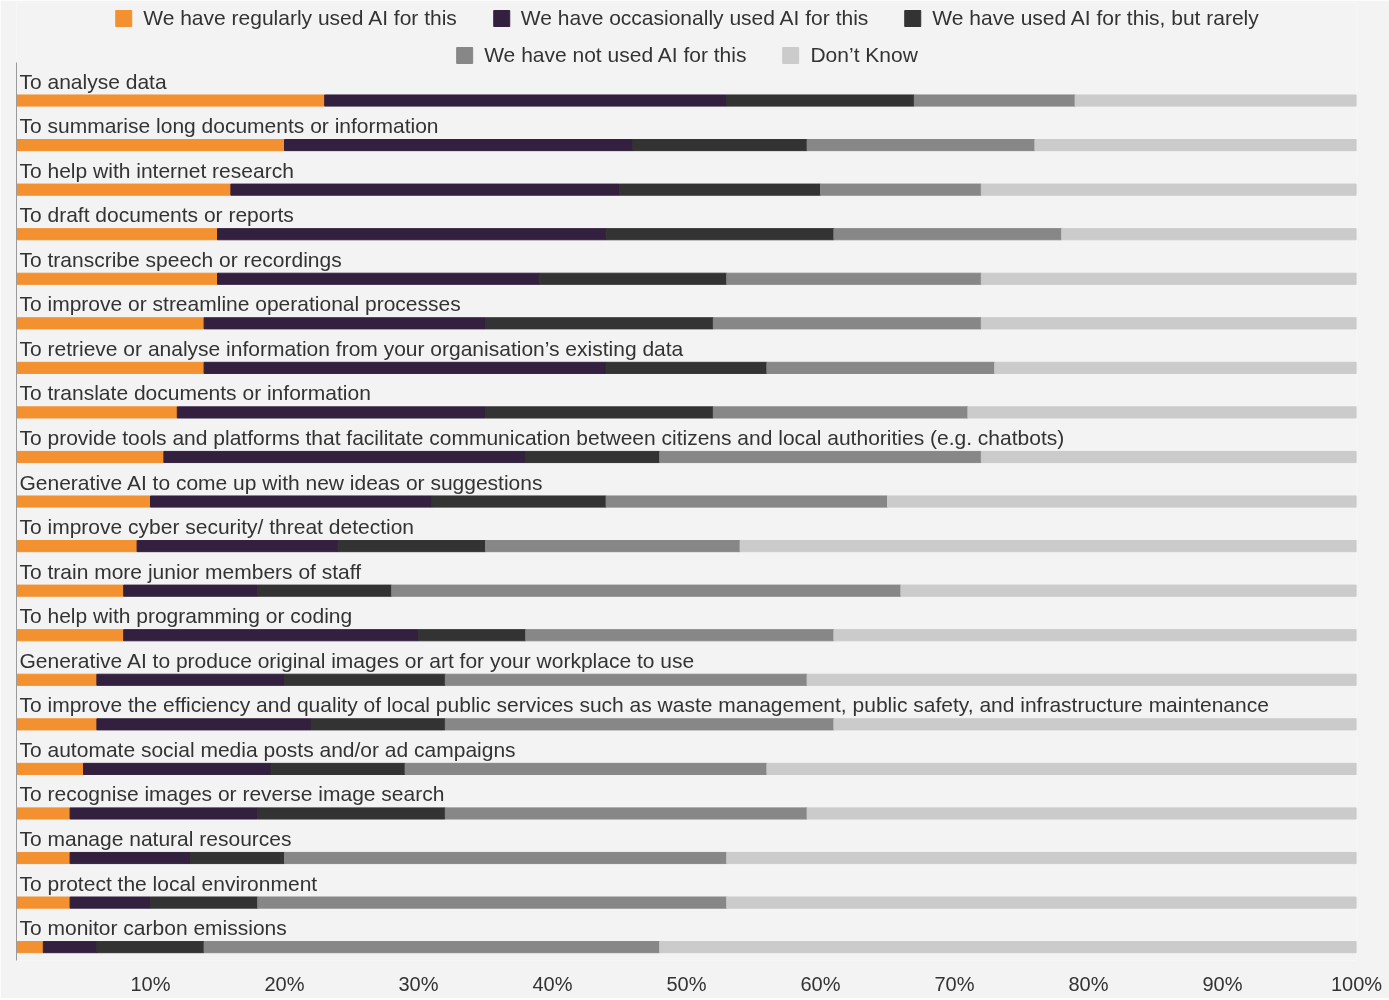 This screenshot has width=1389, height=1000. What do you see at coordinates (186, 616) in the screenshot?
I see `y-tick-label: To help with programming or coding` at bounding box center [186, 616].